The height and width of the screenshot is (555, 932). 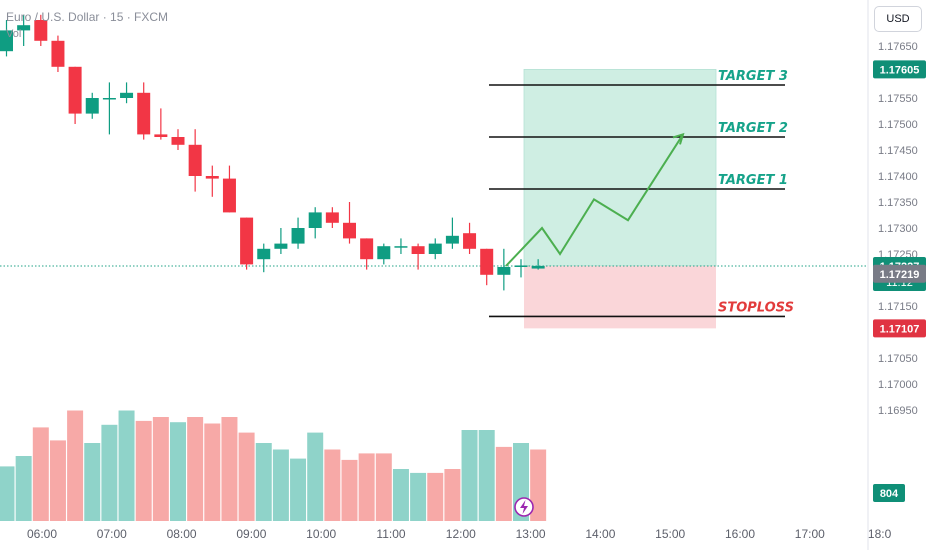 What do you see at coordinates (880, 534) in the screenshot?
I see `x-tick-label: 18:0` at bounding box center [880, 534].